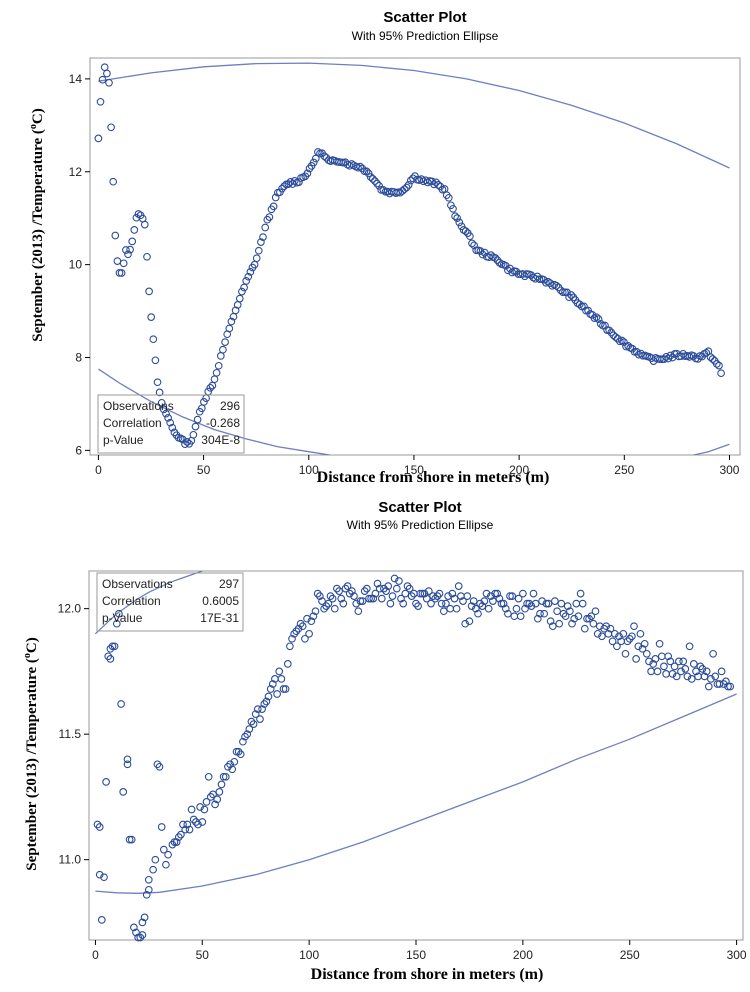 The width and height of the screenshot is (750, 992). Describe the element at coordinates (519, 470) in the screenshot. I see `x-tick-label: 200` at that location.